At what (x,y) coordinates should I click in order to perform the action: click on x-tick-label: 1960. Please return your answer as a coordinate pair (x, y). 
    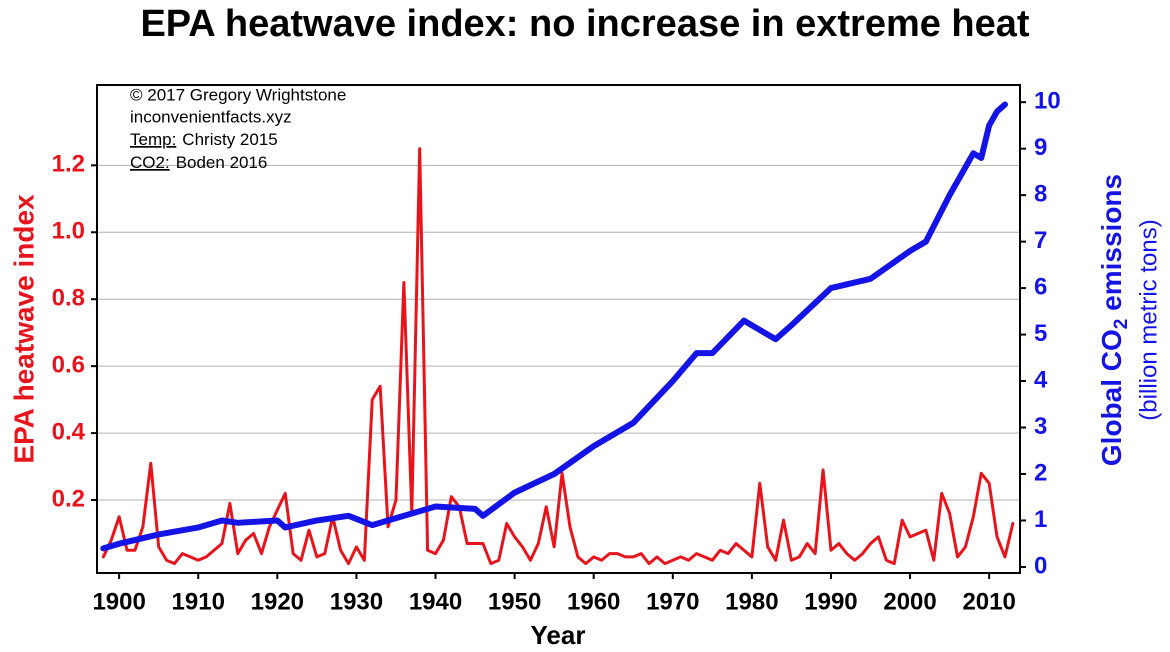
    Looking at the image, I should click on (593, 601).